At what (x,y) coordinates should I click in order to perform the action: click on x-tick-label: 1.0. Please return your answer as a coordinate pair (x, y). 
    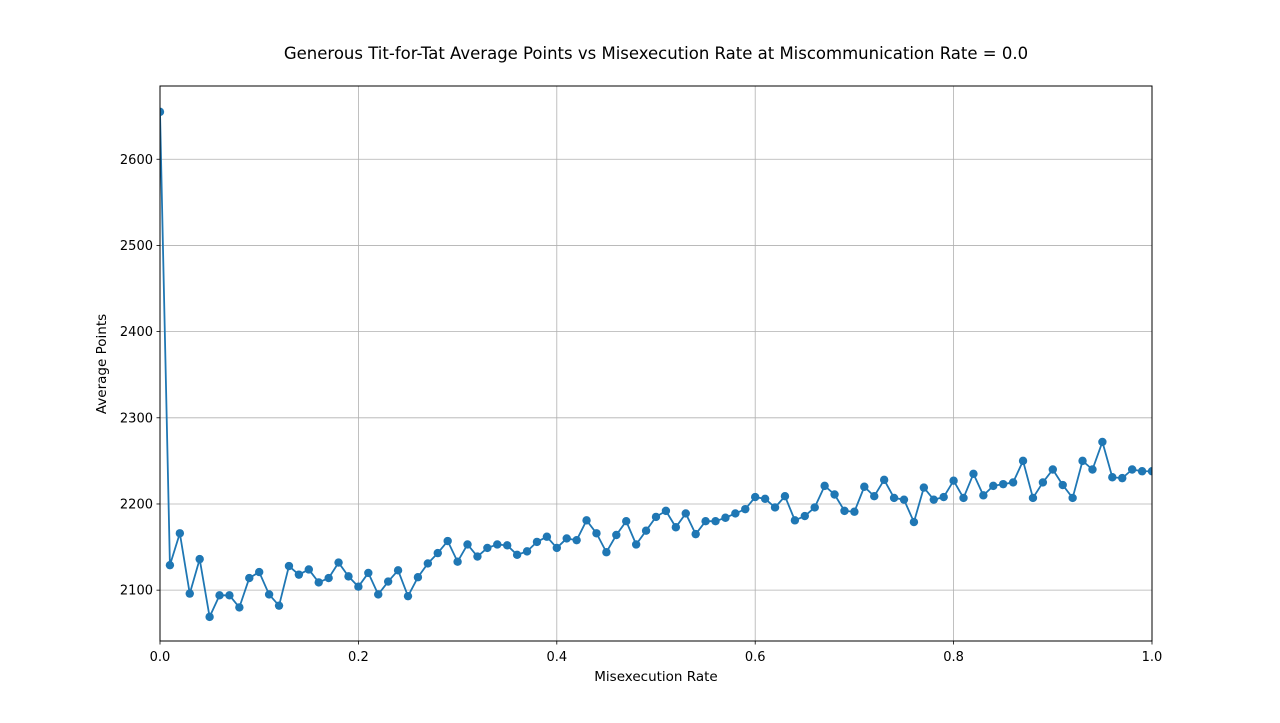
    Looking at the image, I should click on (1152, 657).